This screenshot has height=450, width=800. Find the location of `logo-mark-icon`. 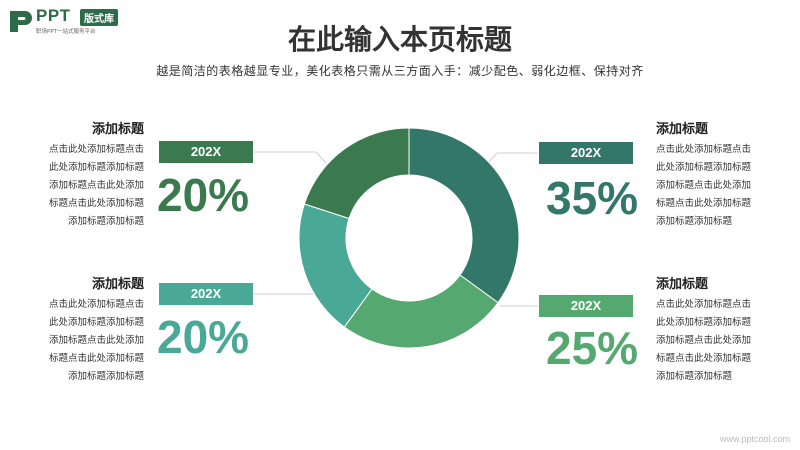

logo-mark-icon is located at coordinates (21, 21).